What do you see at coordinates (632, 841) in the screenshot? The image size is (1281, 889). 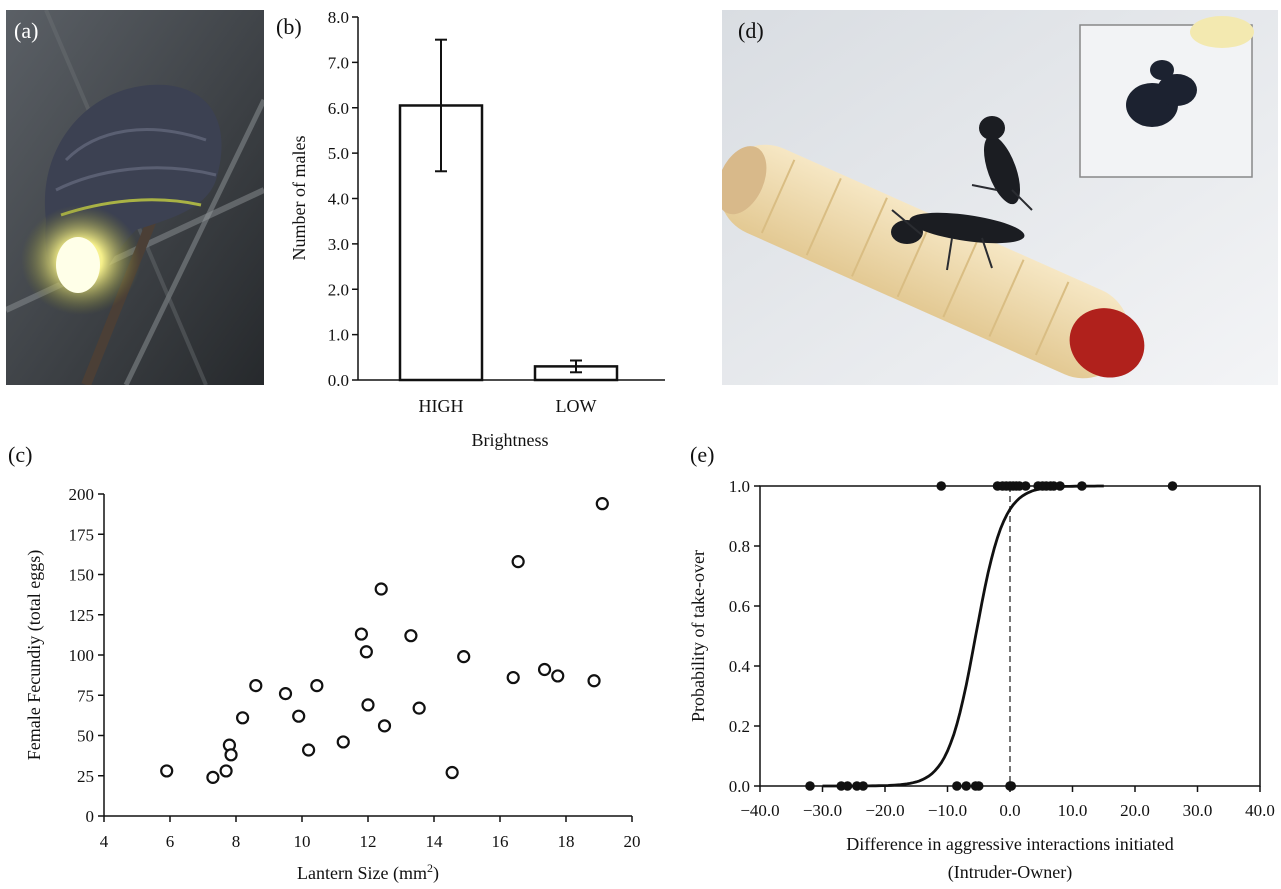 I see `x-tick-label: 20` at bounding box center [632, 841].